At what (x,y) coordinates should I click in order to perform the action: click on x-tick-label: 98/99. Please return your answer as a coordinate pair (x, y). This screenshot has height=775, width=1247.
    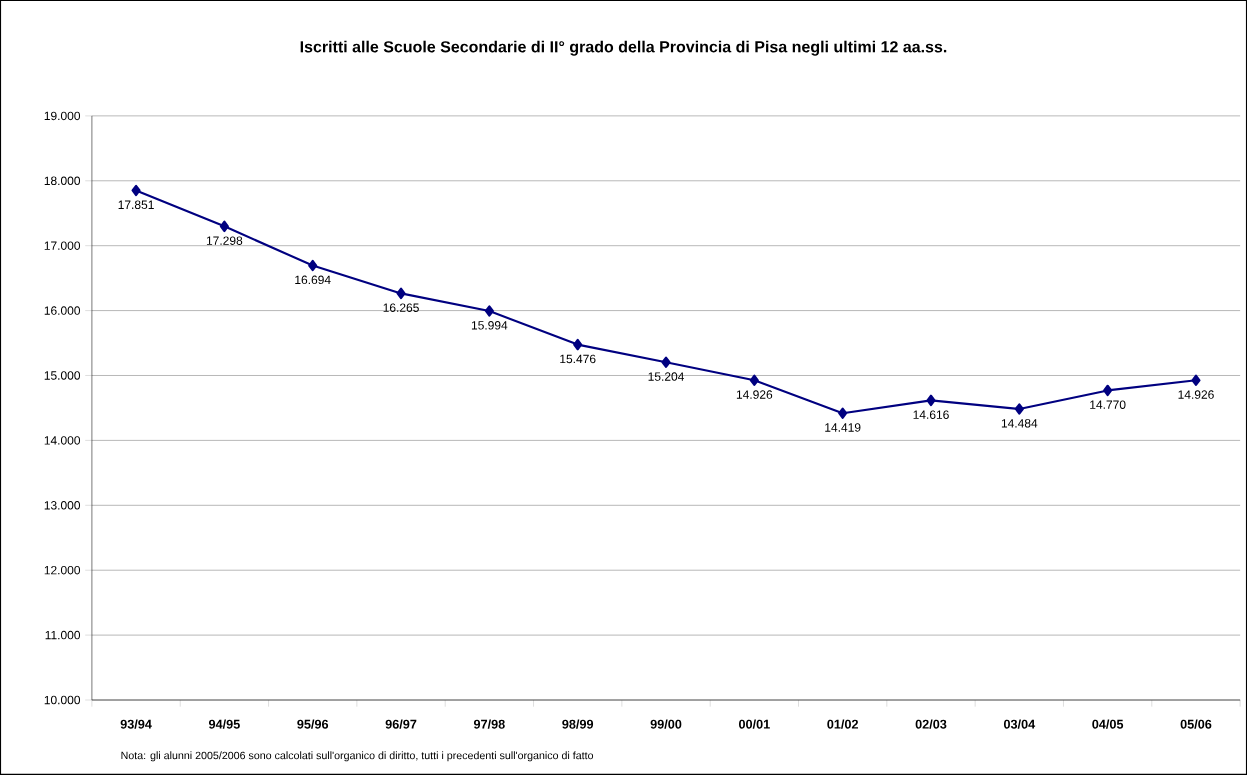
    Looking at the image, I should click on (578, 724).